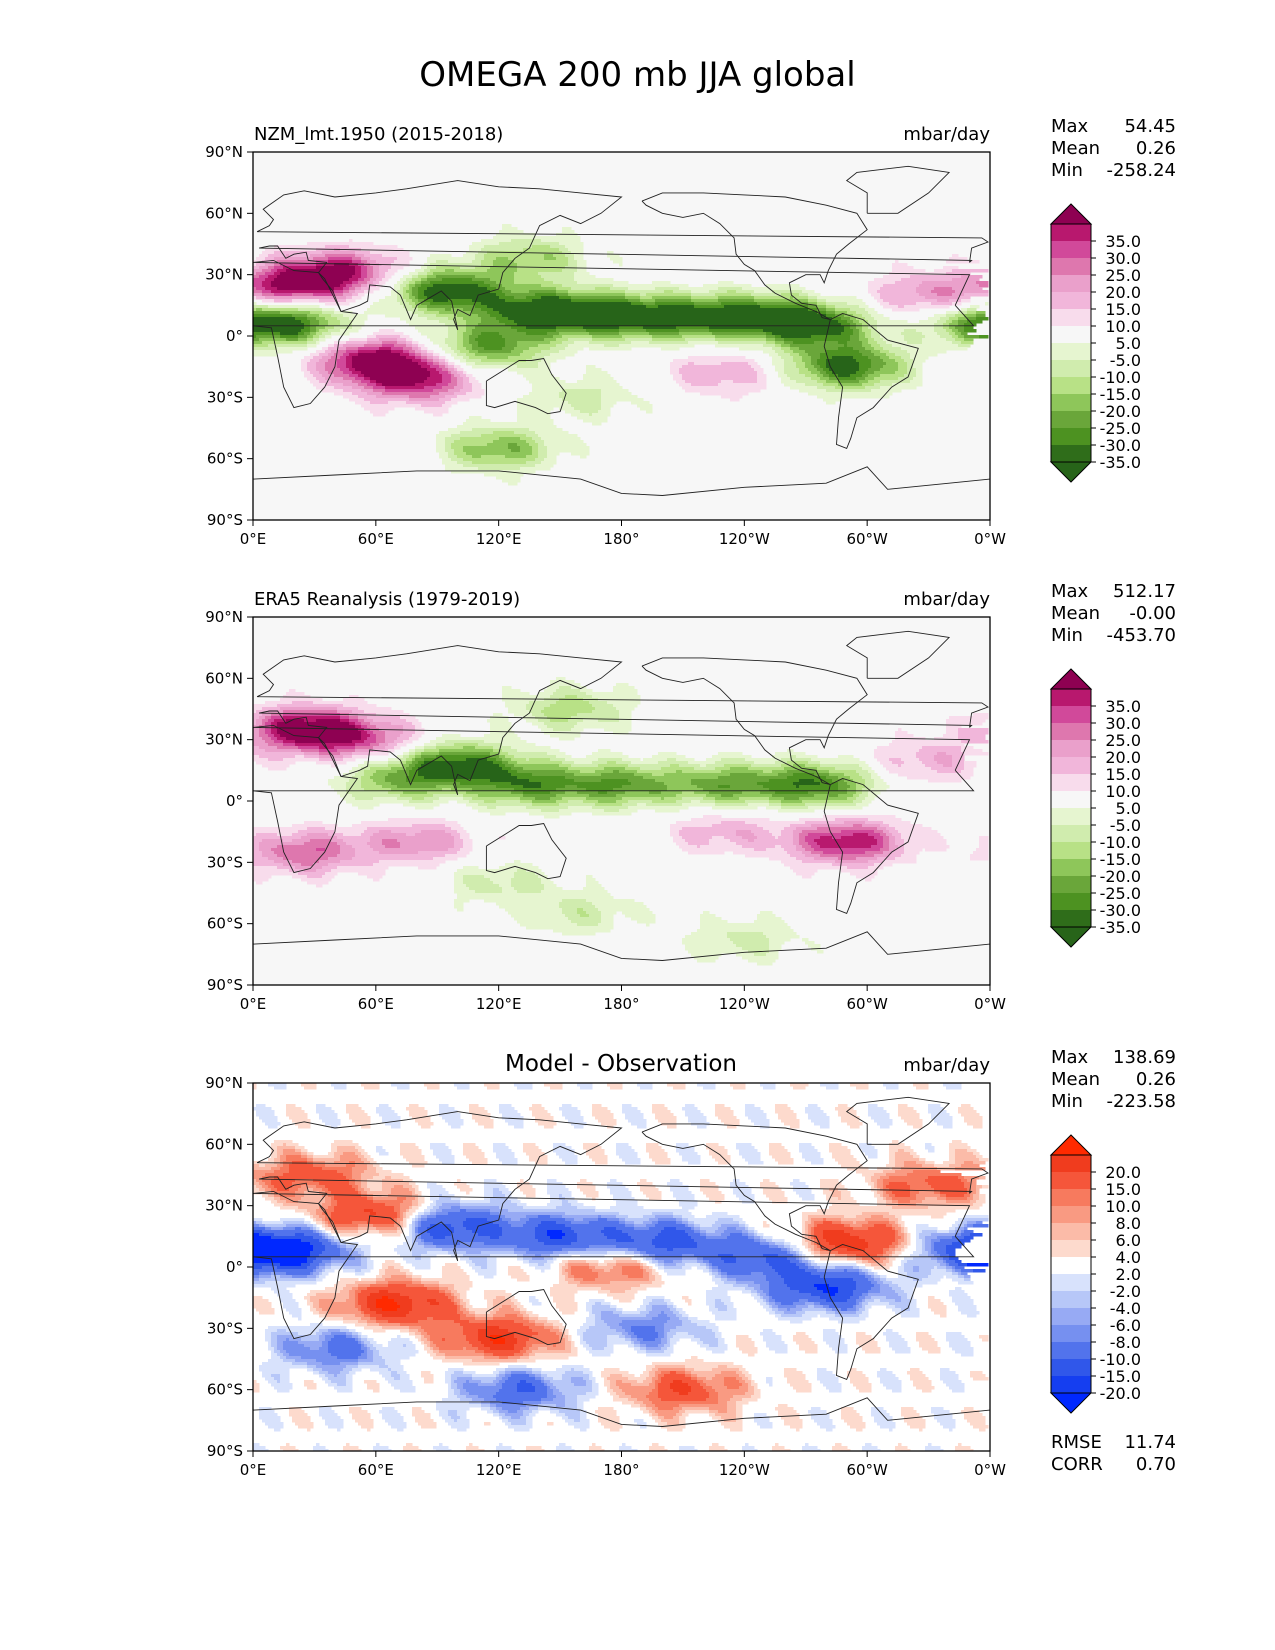  What do you see at coordinates (253, 539) in the screenshot?
I see `x-tick-label: 0°E` at bounding box center [253, 539].